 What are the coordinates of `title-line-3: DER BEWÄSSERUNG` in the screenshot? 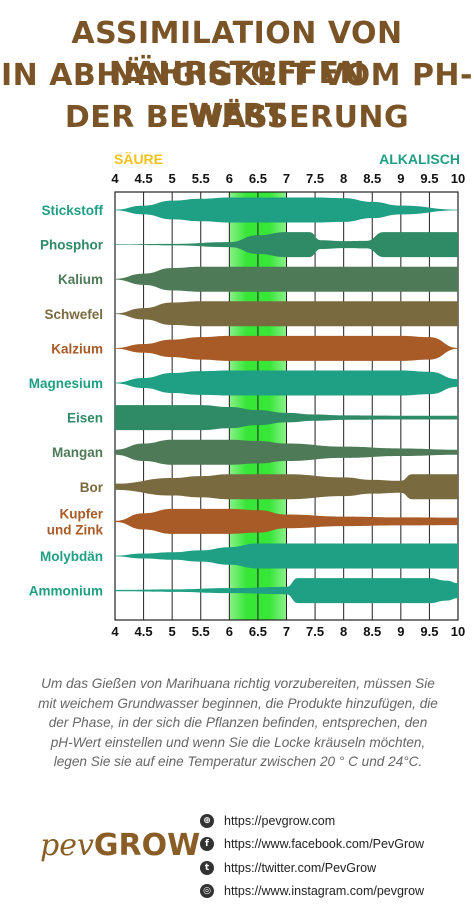 It's located at (237, 117).